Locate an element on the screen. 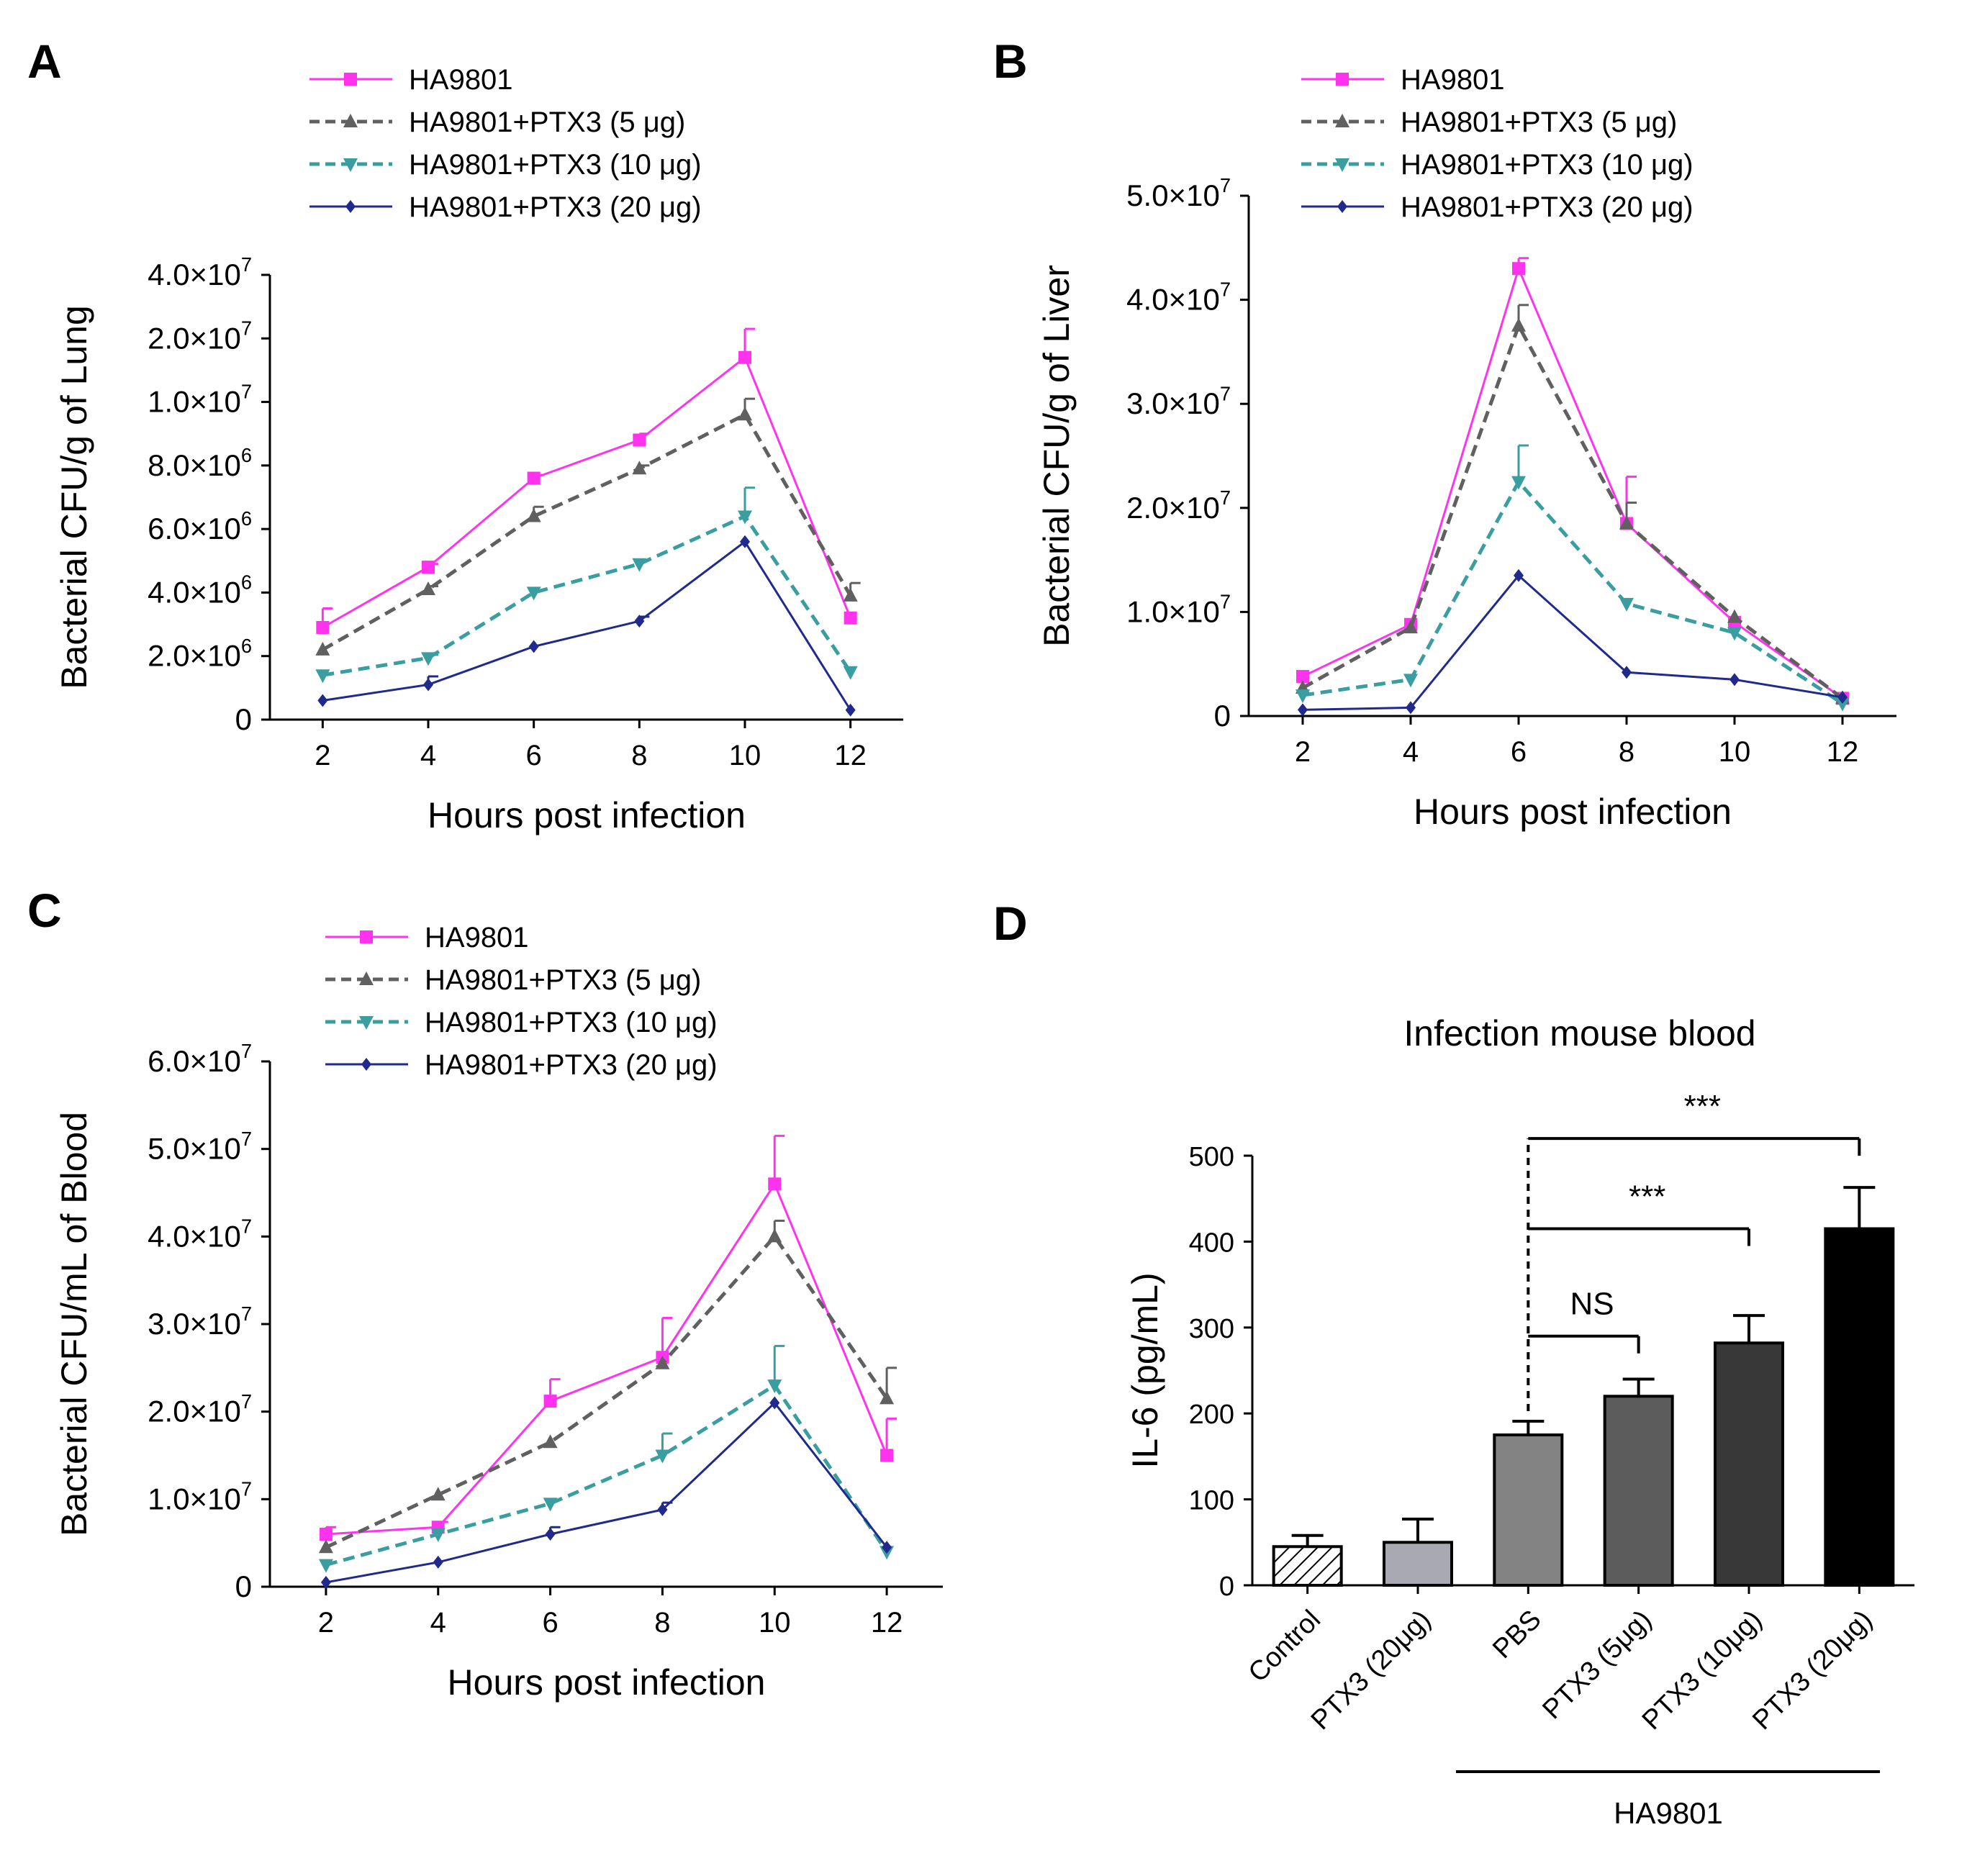 The image size is (1967, 1876). y-tick-label: 4.0×10⁶ is located at coordinates (200, 590).